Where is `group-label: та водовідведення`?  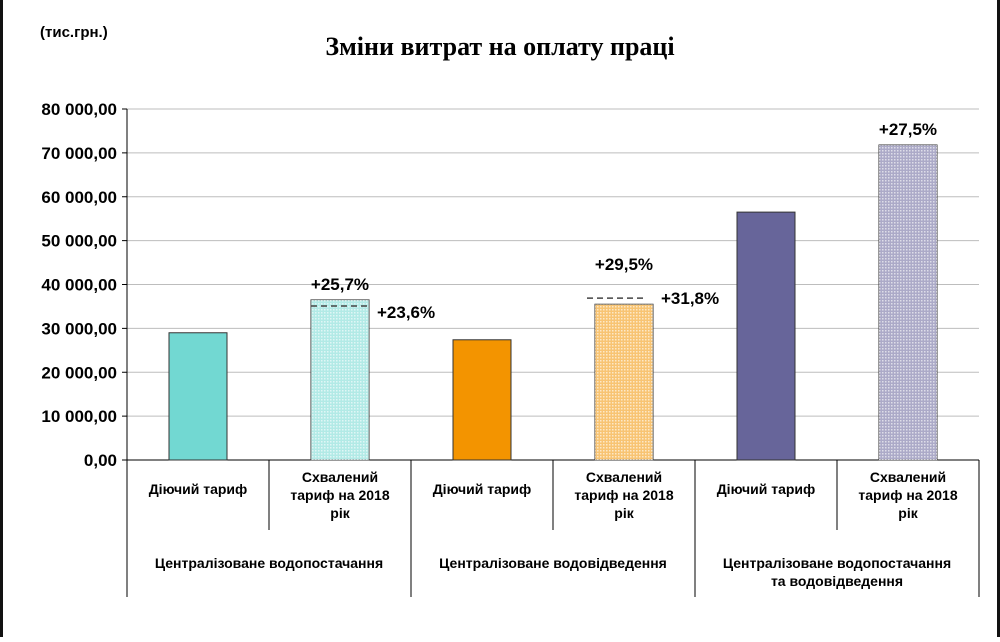
group-label: та водовідведення is located at coordinates (837, 581).